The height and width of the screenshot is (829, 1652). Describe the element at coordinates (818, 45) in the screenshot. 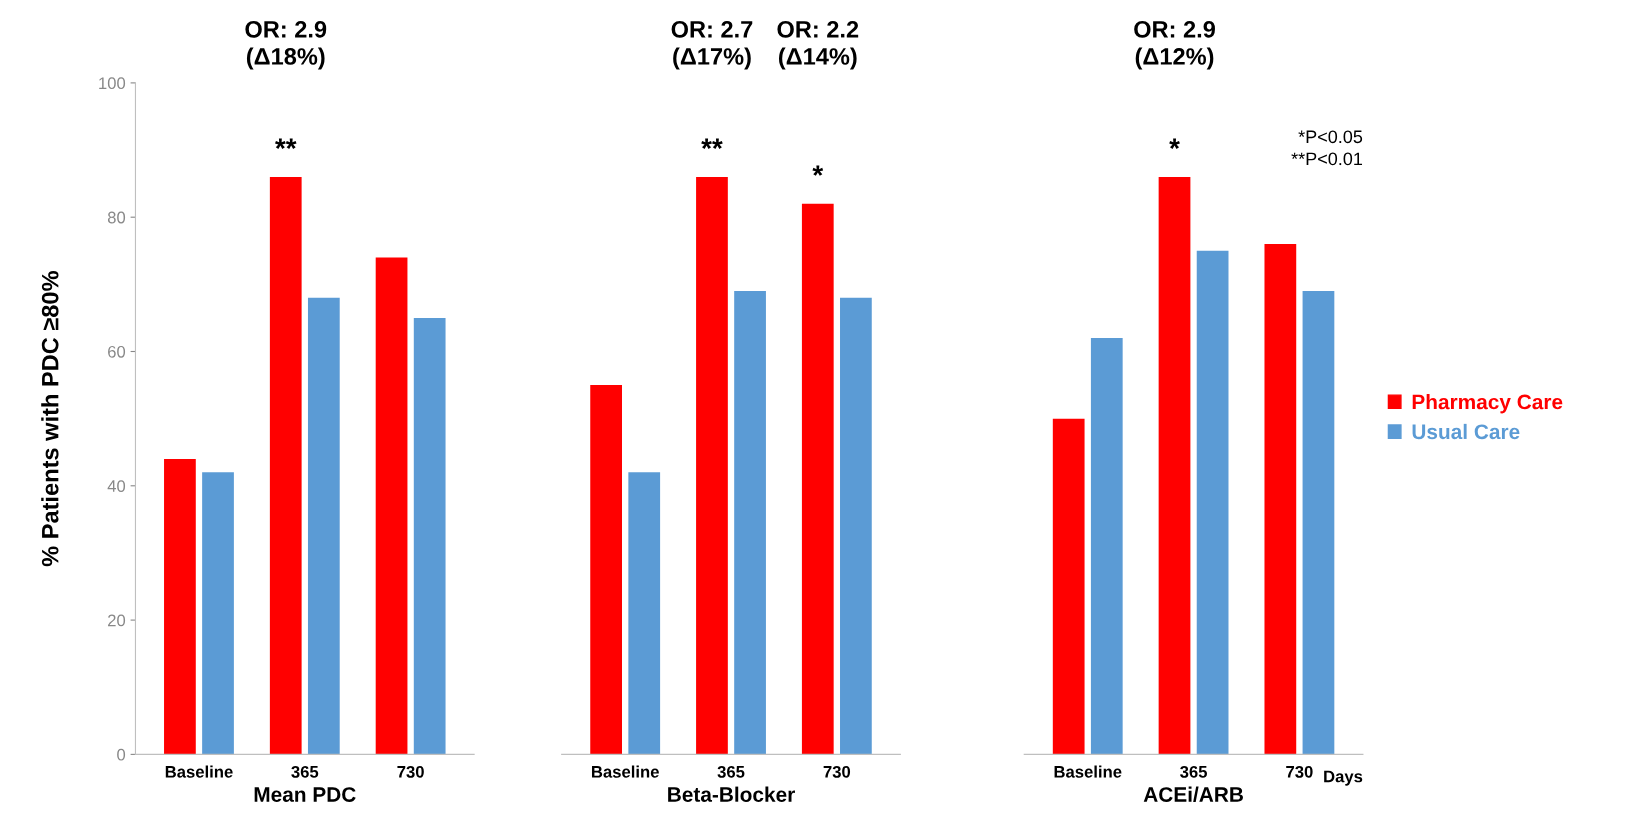

I see `text: OR: 2.2 (Δ14%)` at that location.